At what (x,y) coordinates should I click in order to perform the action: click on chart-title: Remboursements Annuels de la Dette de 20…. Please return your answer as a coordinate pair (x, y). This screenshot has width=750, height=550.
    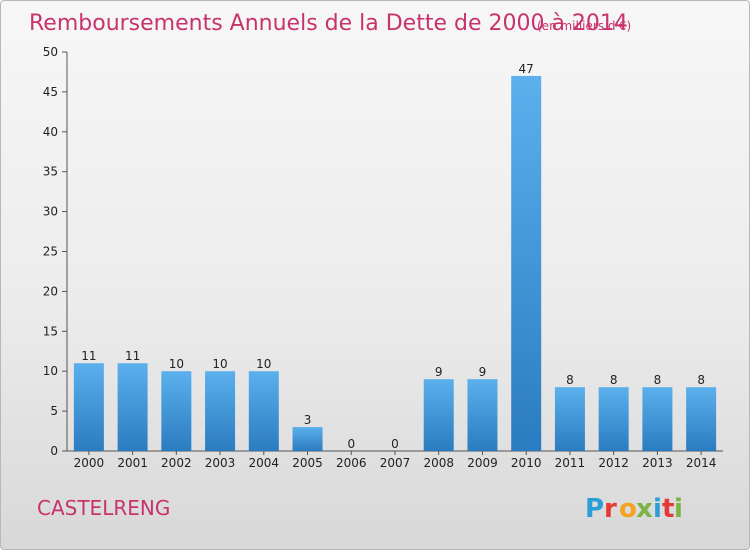
    Looking at the image, I should click on (328, 23).